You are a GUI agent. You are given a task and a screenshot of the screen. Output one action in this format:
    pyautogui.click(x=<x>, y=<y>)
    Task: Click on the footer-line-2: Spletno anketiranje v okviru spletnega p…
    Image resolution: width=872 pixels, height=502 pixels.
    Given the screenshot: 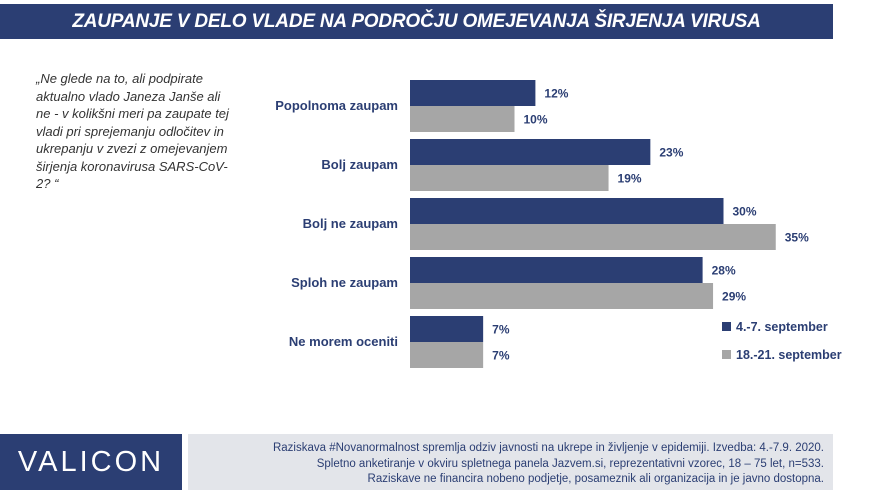 What is the action you would take?
    pyautogui.click(x=570, y=463)
    